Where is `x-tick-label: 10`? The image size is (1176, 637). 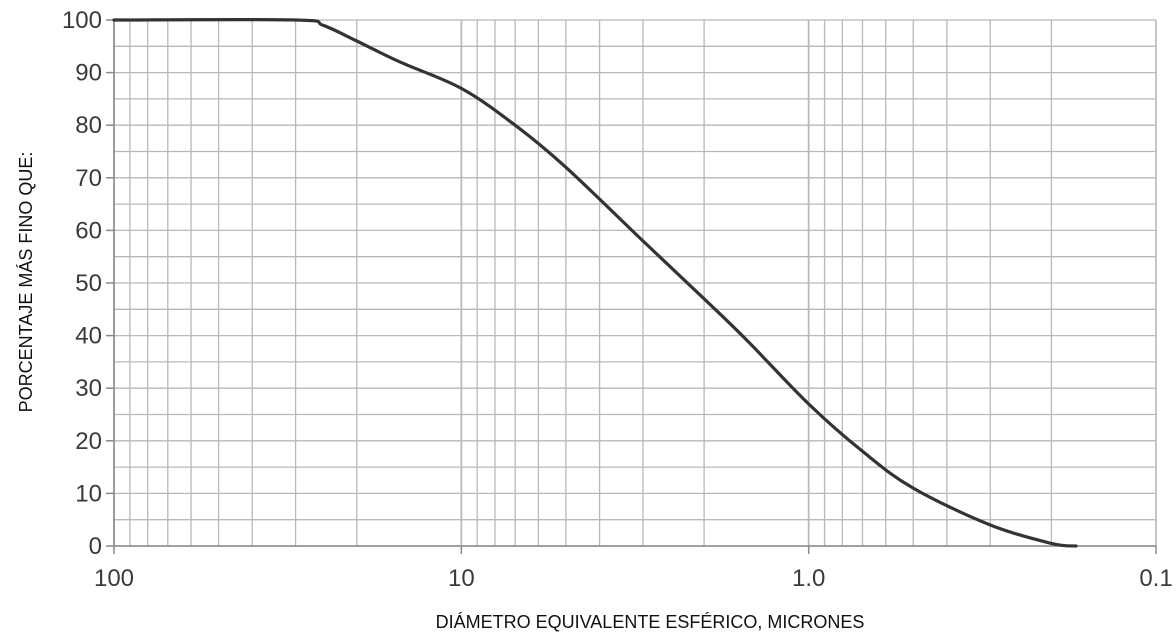
x-tick-label: 10 is located at coordinates (461, 578).